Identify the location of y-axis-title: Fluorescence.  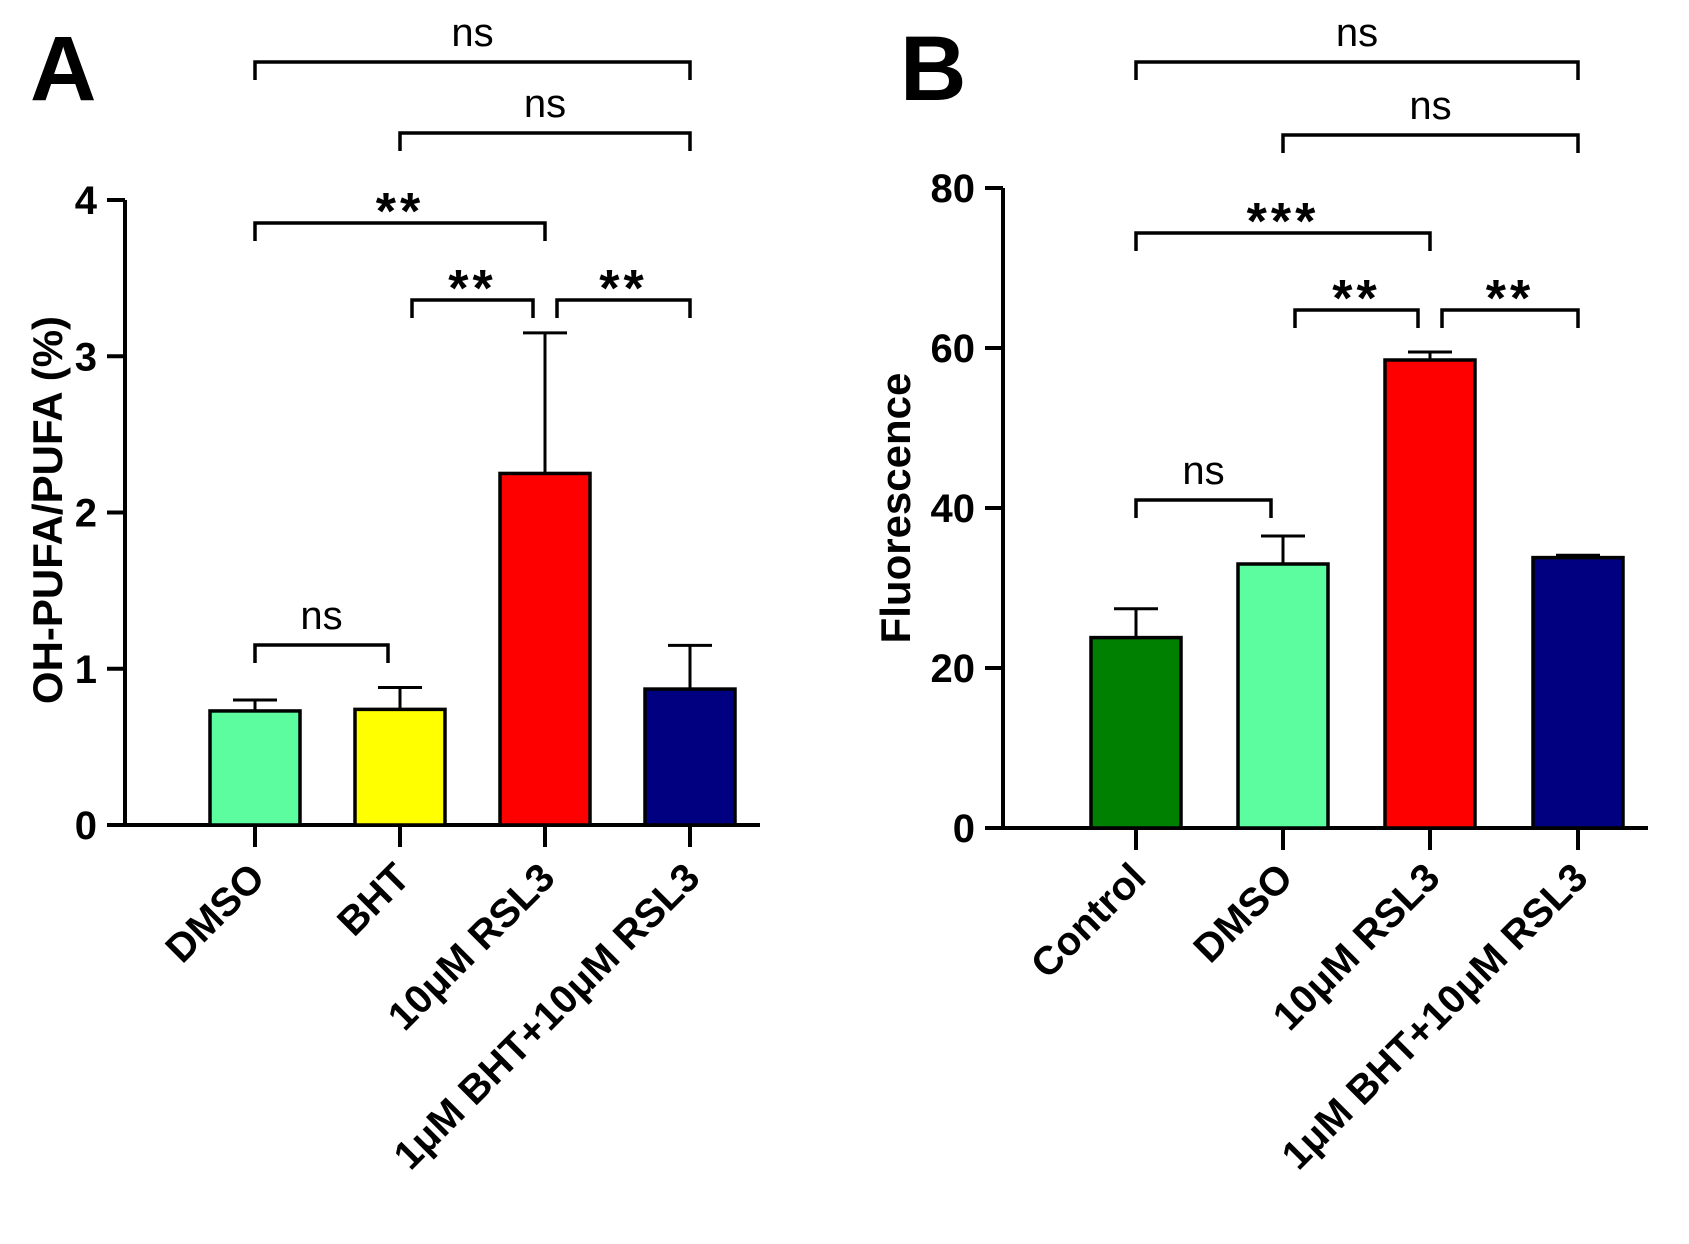
(895, 508).